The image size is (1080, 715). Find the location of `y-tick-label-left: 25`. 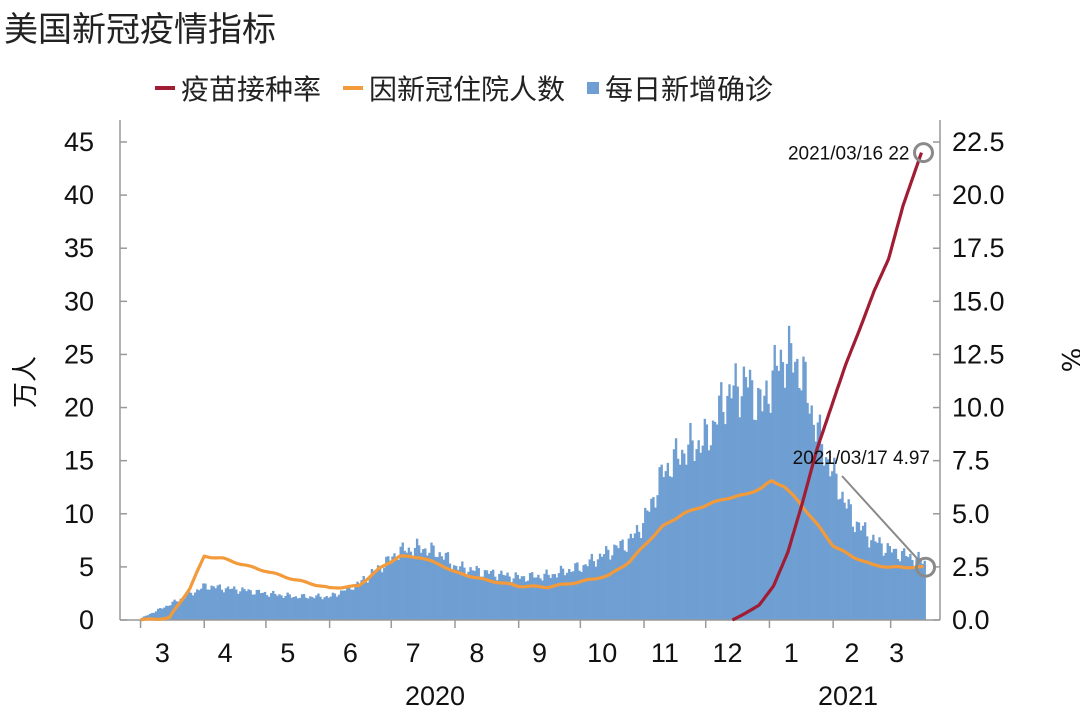

y-tick-label-left: 25 is located at coordinates (79, 354).